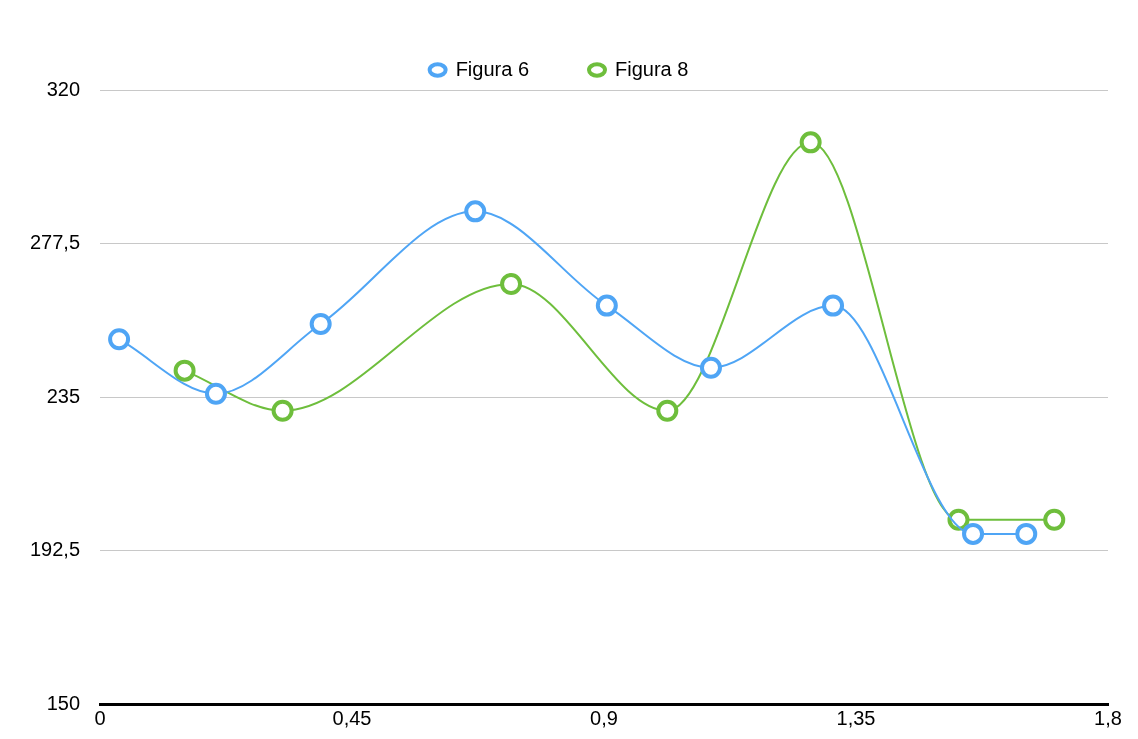 Image resolution: width=1138 pixels, height=739 pixels. Describe the element at coordinates (856, 717) in the screenshot. I see `x-tick-label: 1,35` at that location.